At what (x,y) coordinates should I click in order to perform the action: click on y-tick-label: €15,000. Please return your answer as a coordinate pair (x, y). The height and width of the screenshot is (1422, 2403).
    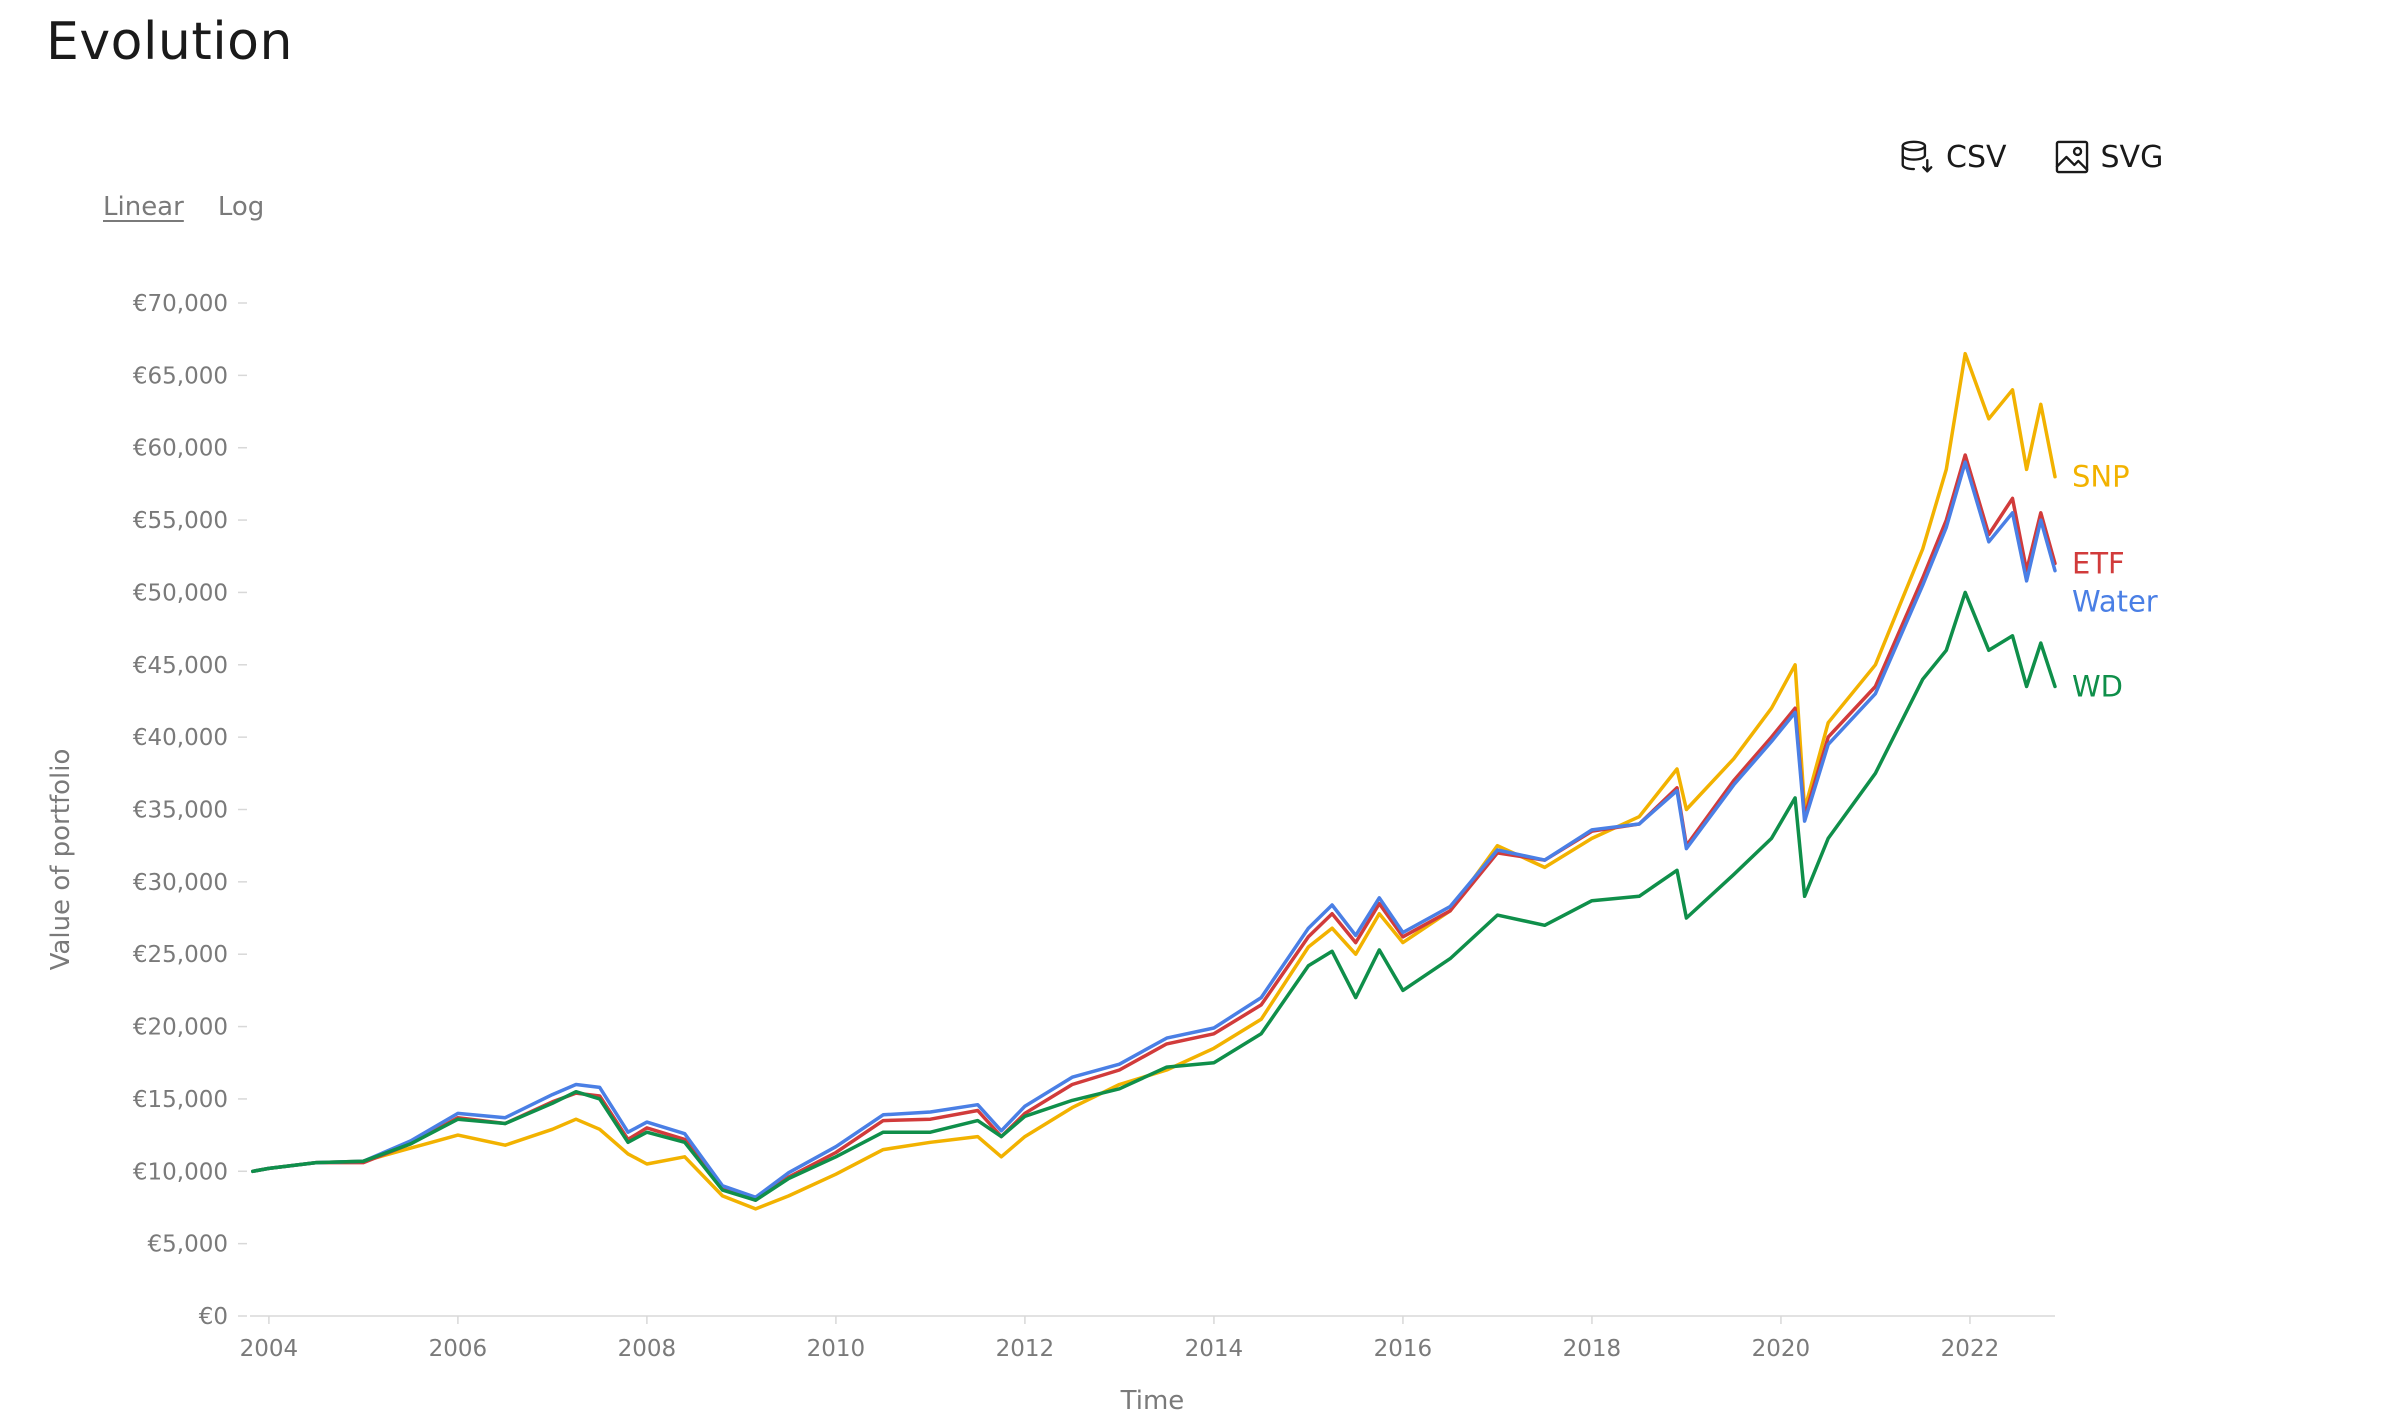
    Looking at the image, I should click on (180, 1100).